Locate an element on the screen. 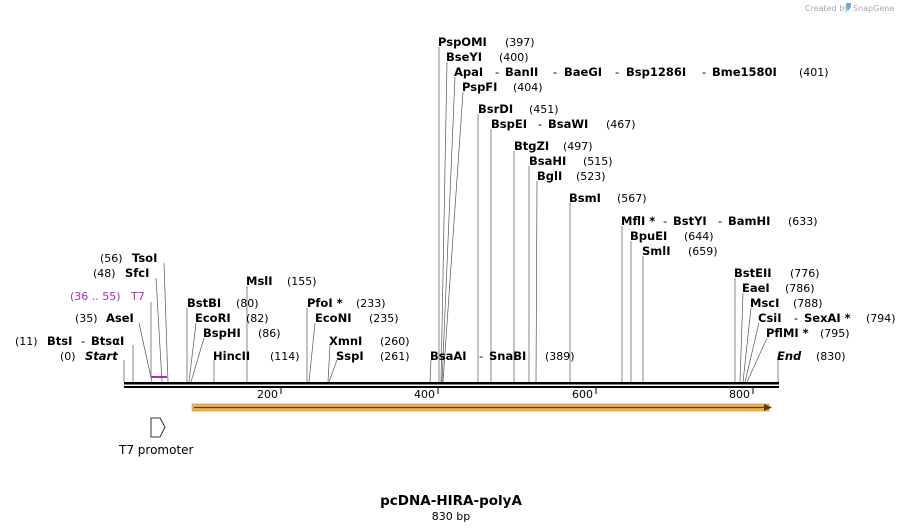  svg-text: BsaHI is located at coordinates (547, 161).